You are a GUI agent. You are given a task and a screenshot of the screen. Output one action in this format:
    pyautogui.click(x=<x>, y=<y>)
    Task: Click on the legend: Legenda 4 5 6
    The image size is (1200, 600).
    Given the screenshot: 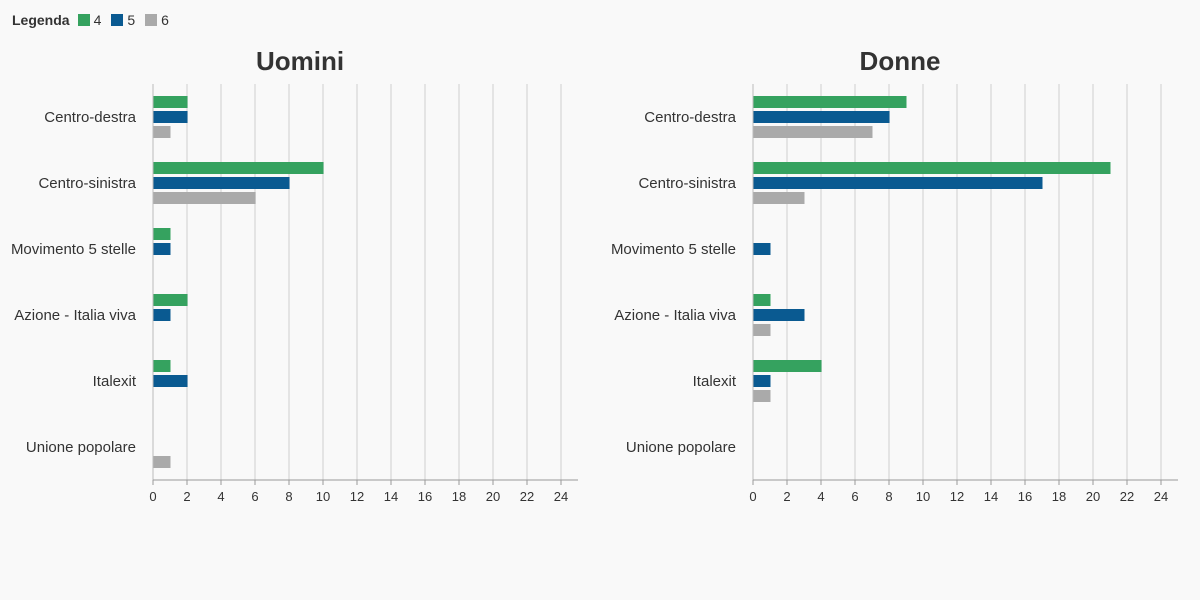 What is the action you would take?
    pyautogui.click(x=95, y=20)
    